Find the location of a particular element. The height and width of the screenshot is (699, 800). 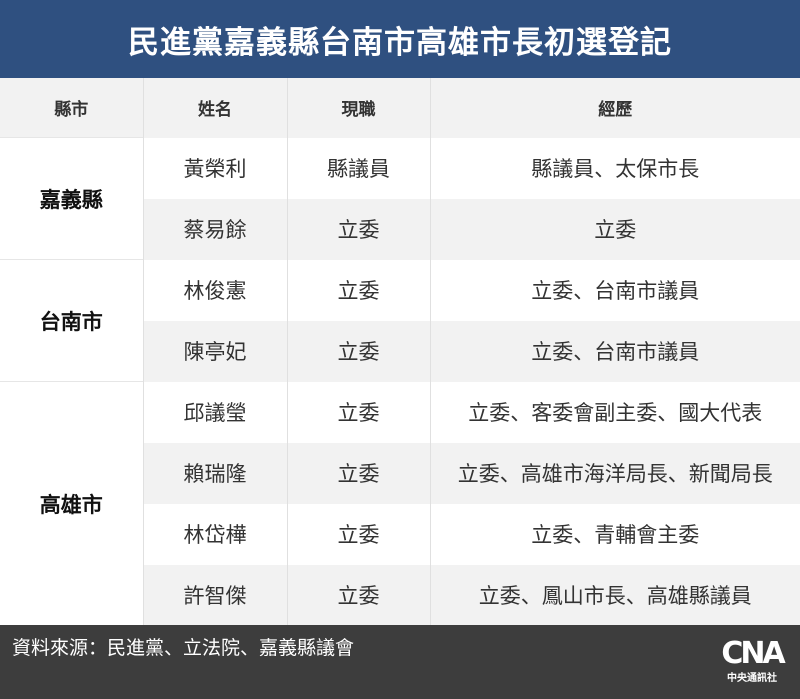

name-cell: 邱議瑩 is located at coordinates (214, 412).